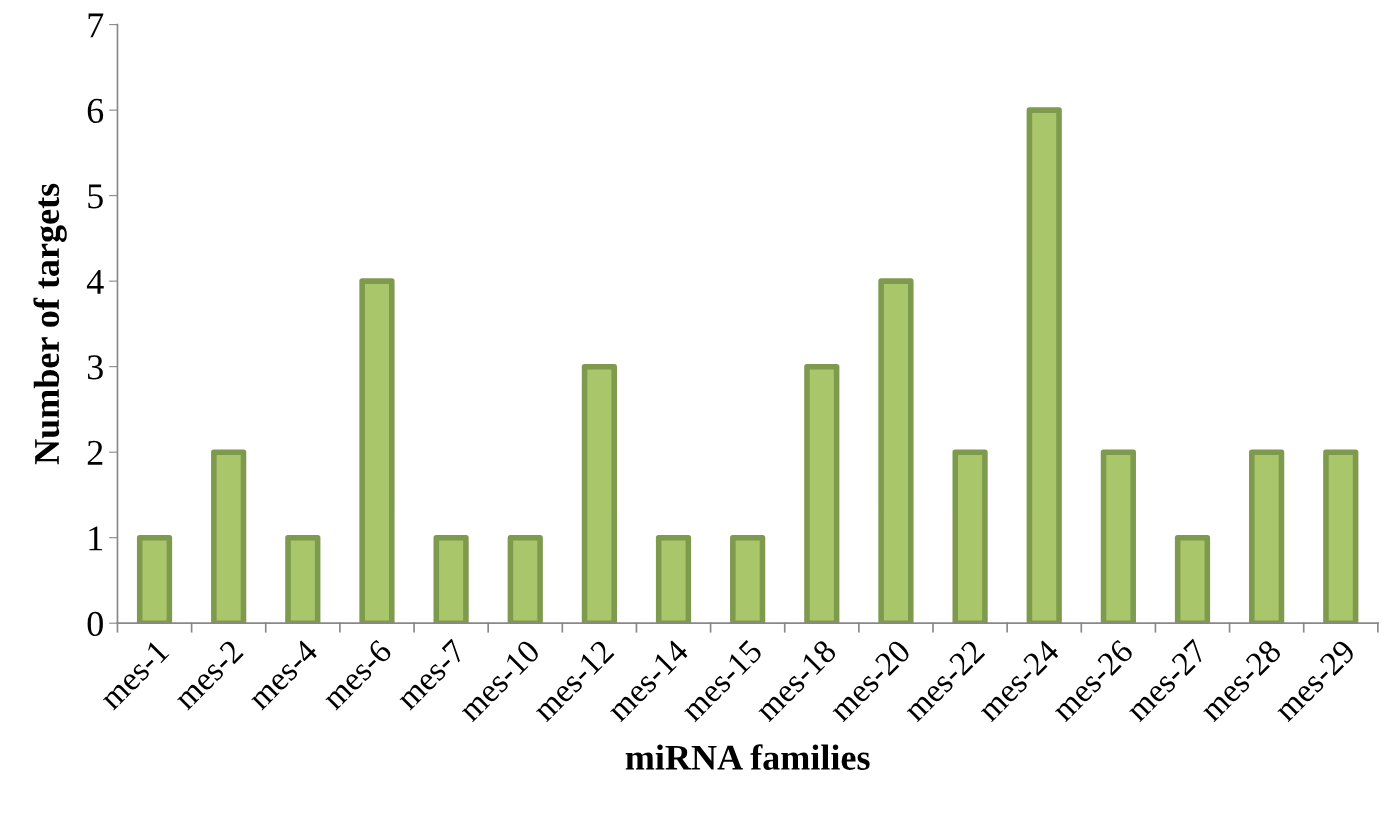  Describe the element at coordinates (96, 25) in the screenshot. I see `y-tick-label: 7` at that location.